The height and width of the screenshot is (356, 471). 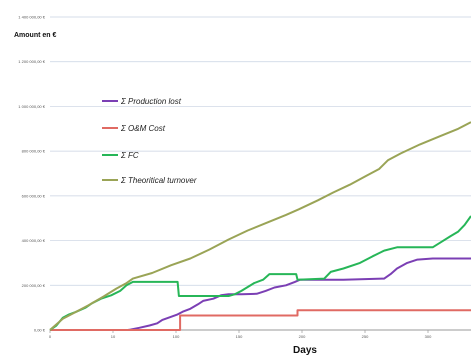 I want to click on y-axis-label: Amount en €, so click(x=35, y=35).